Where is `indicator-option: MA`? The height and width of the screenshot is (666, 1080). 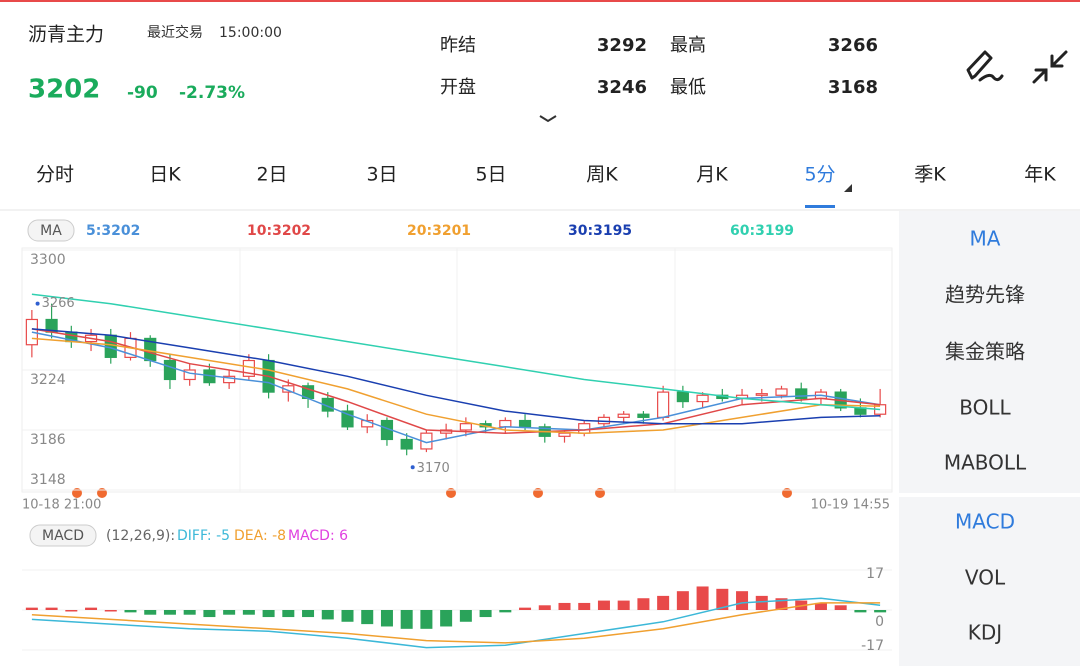 indicator-option: MA is located at coordinates (985, 239).